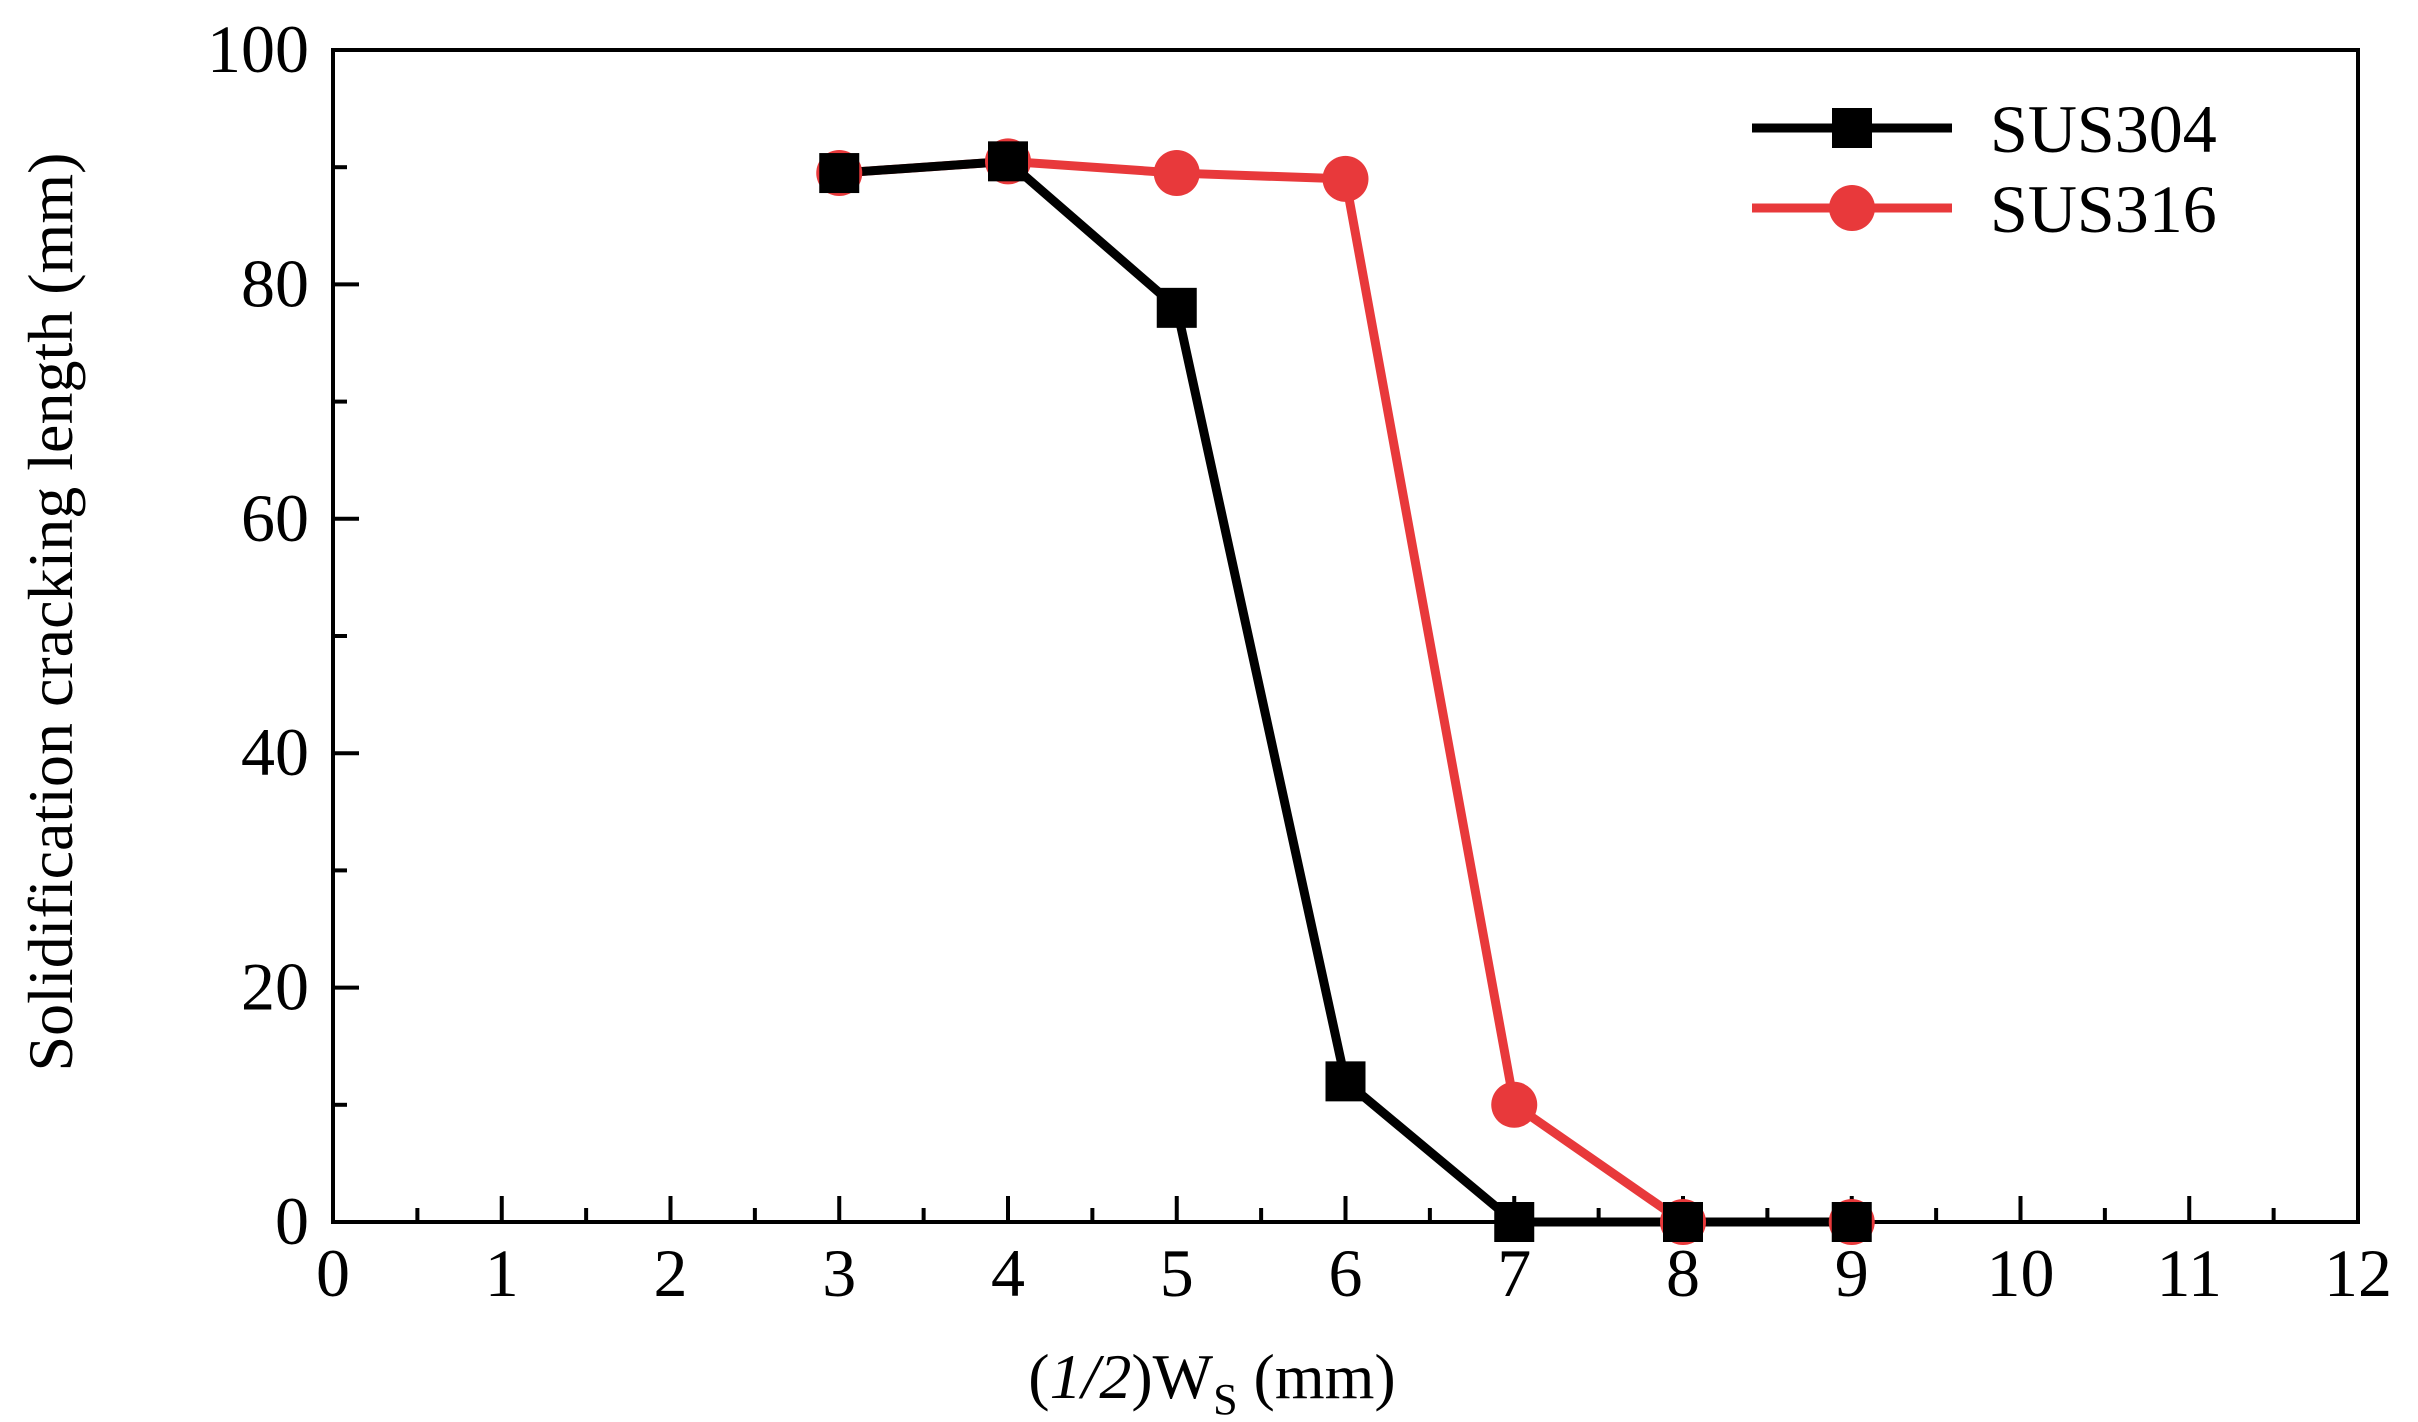 This screenshot has height=1422, width=2418. I want to click on x-tick-label: 4, so click(1008, 1273).